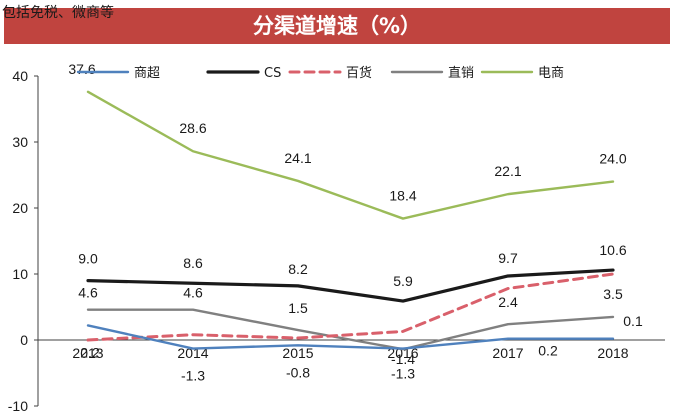 Image resolution: width=676 pixels, height=419 pixels. I want to click on y-tick-label: -10, so click(18, 406).